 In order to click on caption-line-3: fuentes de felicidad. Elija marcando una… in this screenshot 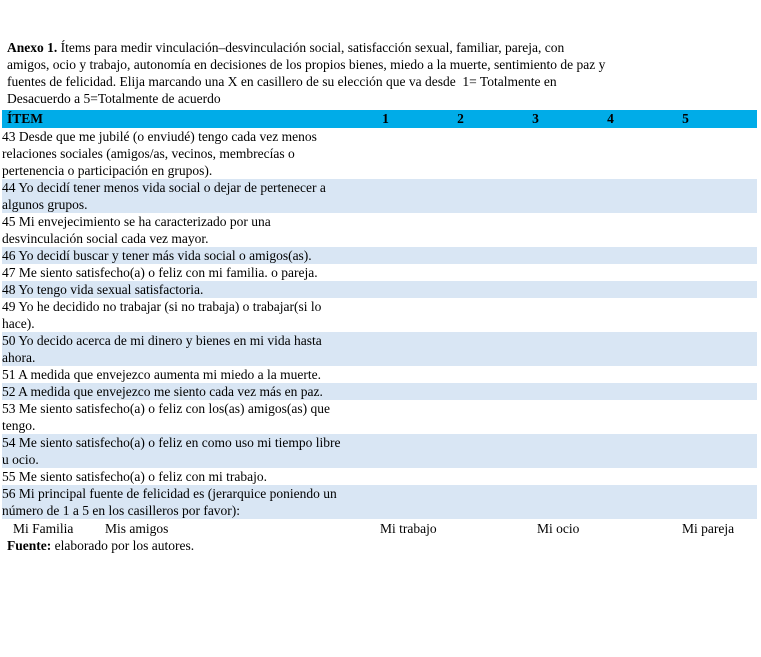, I will do `click(282, 81)`.